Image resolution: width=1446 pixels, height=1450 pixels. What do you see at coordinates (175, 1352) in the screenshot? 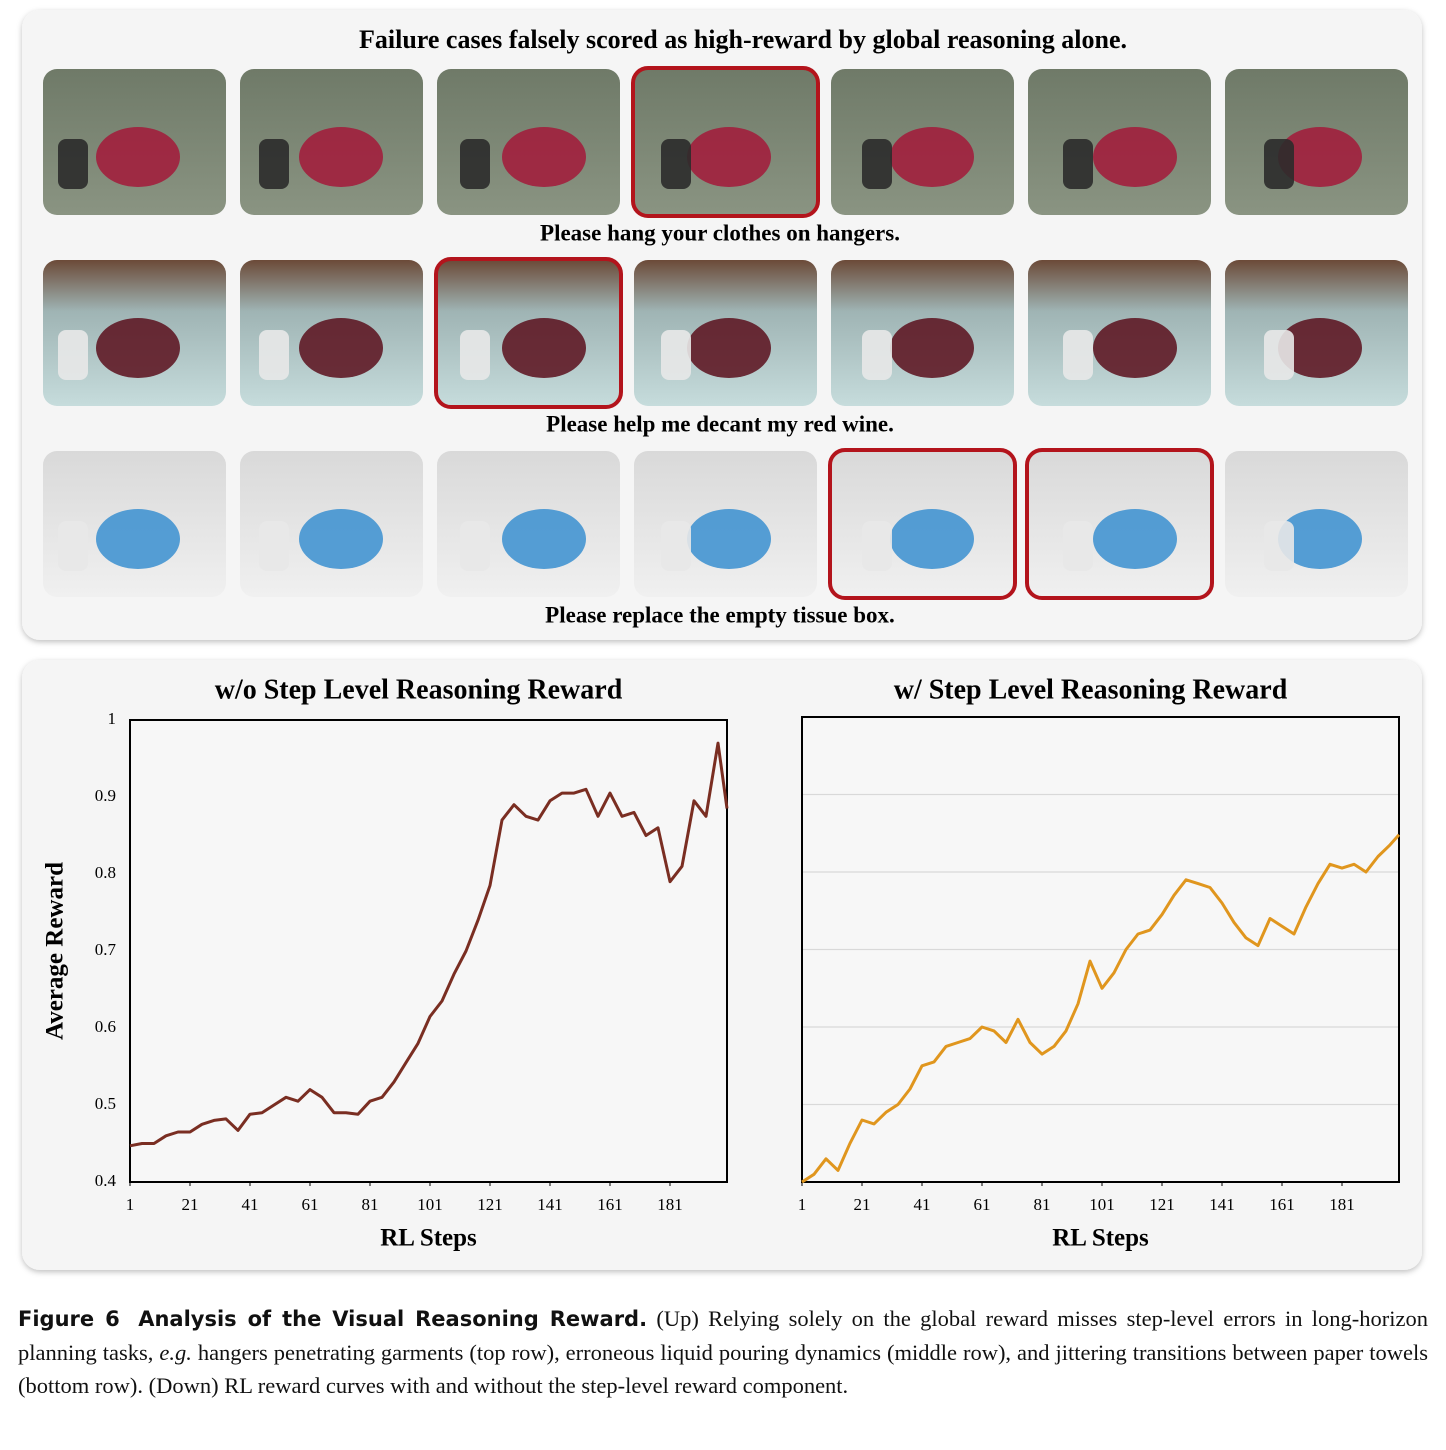
I see `caption-emphasis: e.g.` at bounding box center [175, 1352].